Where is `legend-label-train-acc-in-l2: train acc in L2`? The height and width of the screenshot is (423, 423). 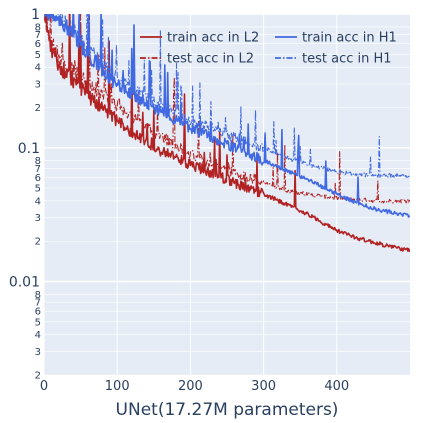
legend-label-train-acc-in-l2: train acc in L2 is located at coordinates (213, 38).